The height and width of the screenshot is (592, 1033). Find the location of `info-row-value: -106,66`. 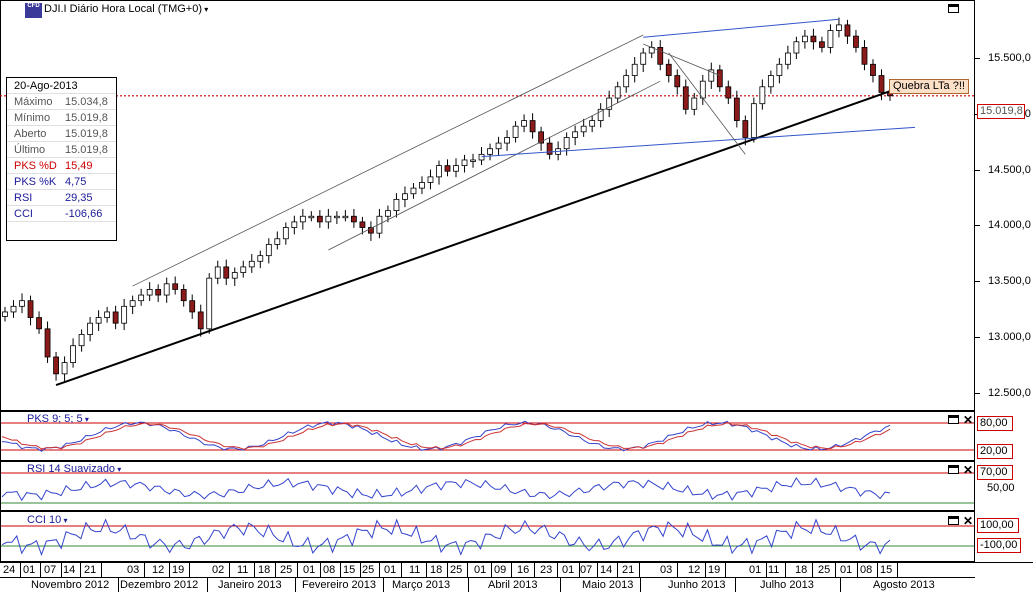

info-row-value: -106,66 is located at coordinates (84, 214).